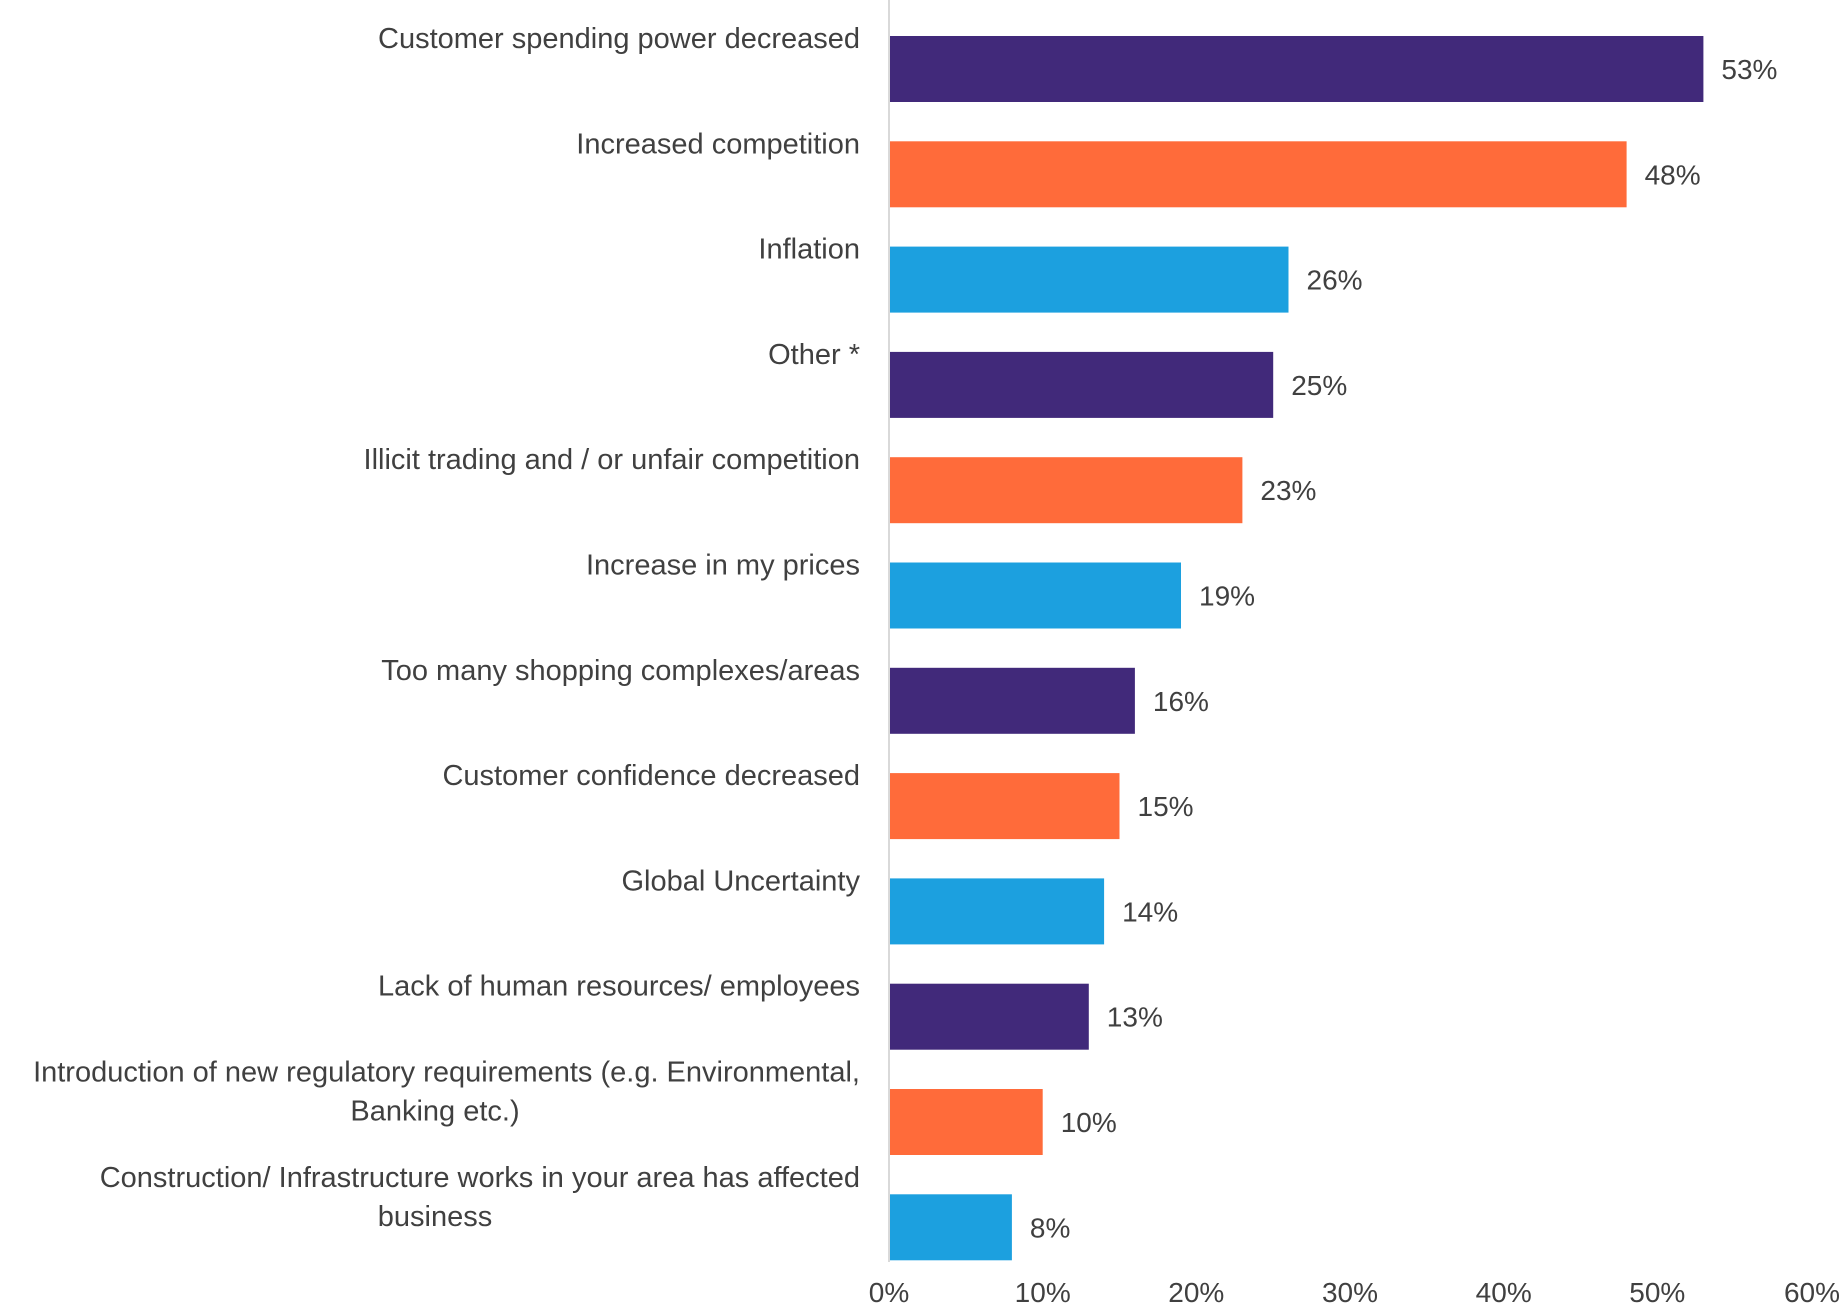 This screenshot has height=1311, width=1844. What do you see at coordinates (814, 355) in the screenshot?
I see `category-label-3-line-0: Other *` at bounding box center [814, 355].